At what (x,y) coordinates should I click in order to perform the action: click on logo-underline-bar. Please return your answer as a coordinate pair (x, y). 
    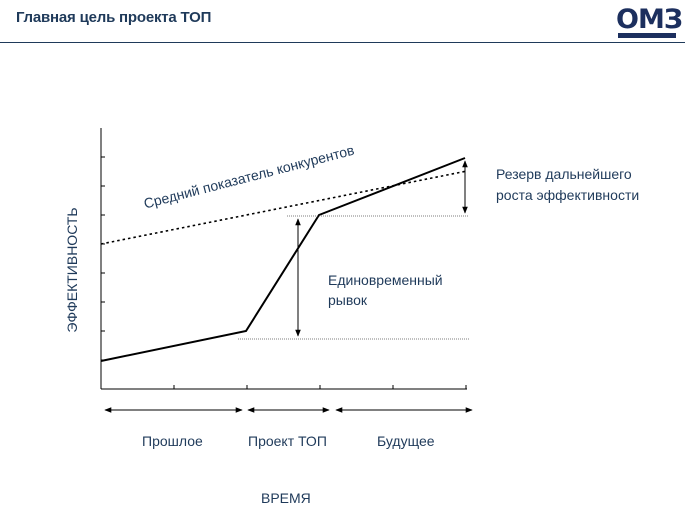
    Looking at the image, I should click on (647, 35).